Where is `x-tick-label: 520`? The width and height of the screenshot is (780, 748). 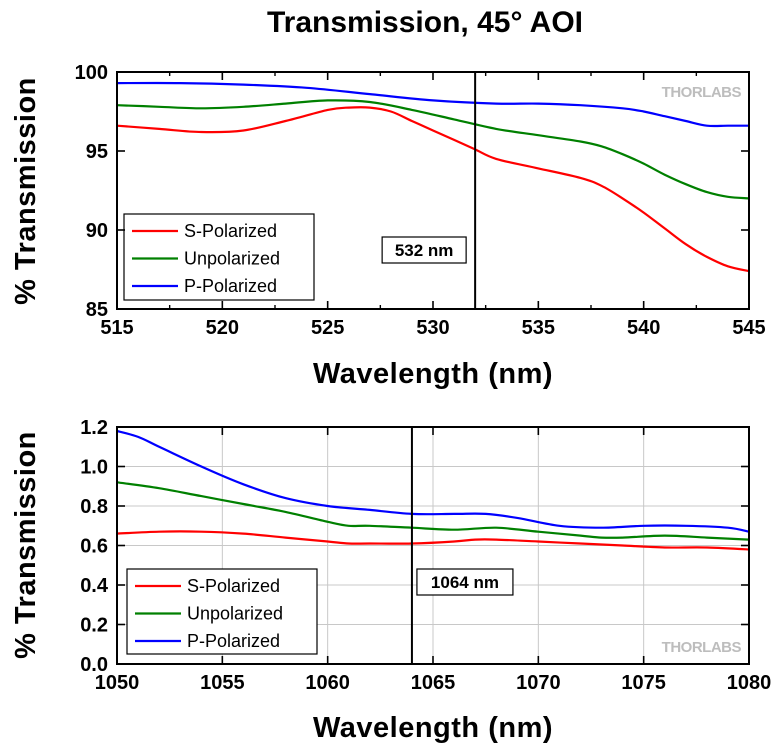
x-tick-label: 520 is located at coordinates (222, 328).